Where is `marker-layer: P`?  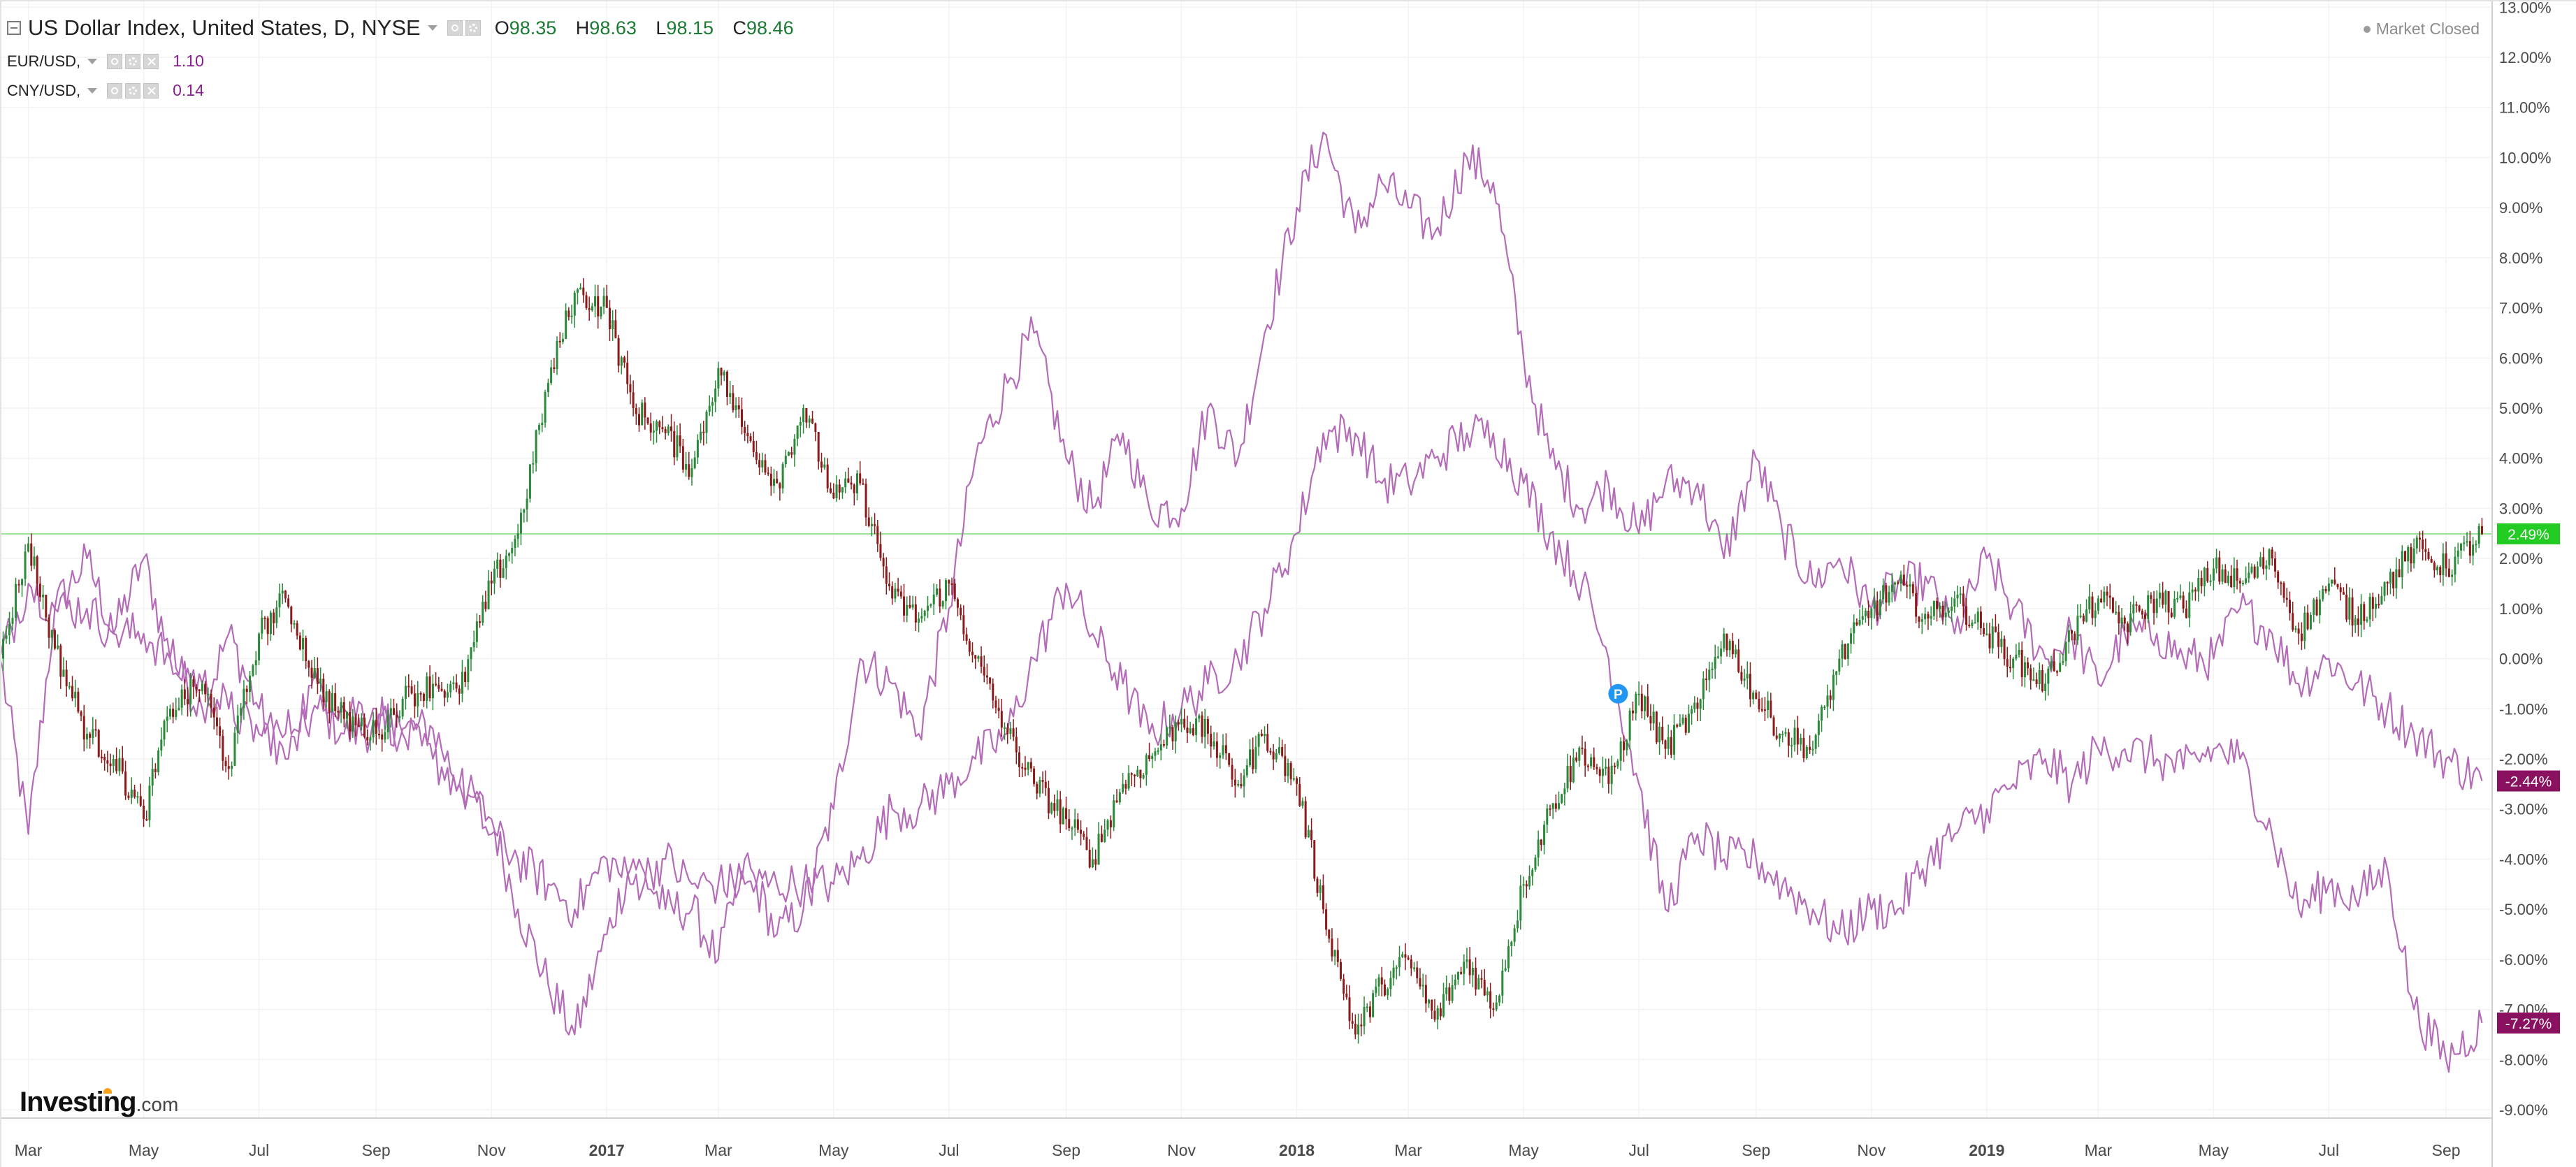
marker-layer: P is located at coordinates (1618, 694).